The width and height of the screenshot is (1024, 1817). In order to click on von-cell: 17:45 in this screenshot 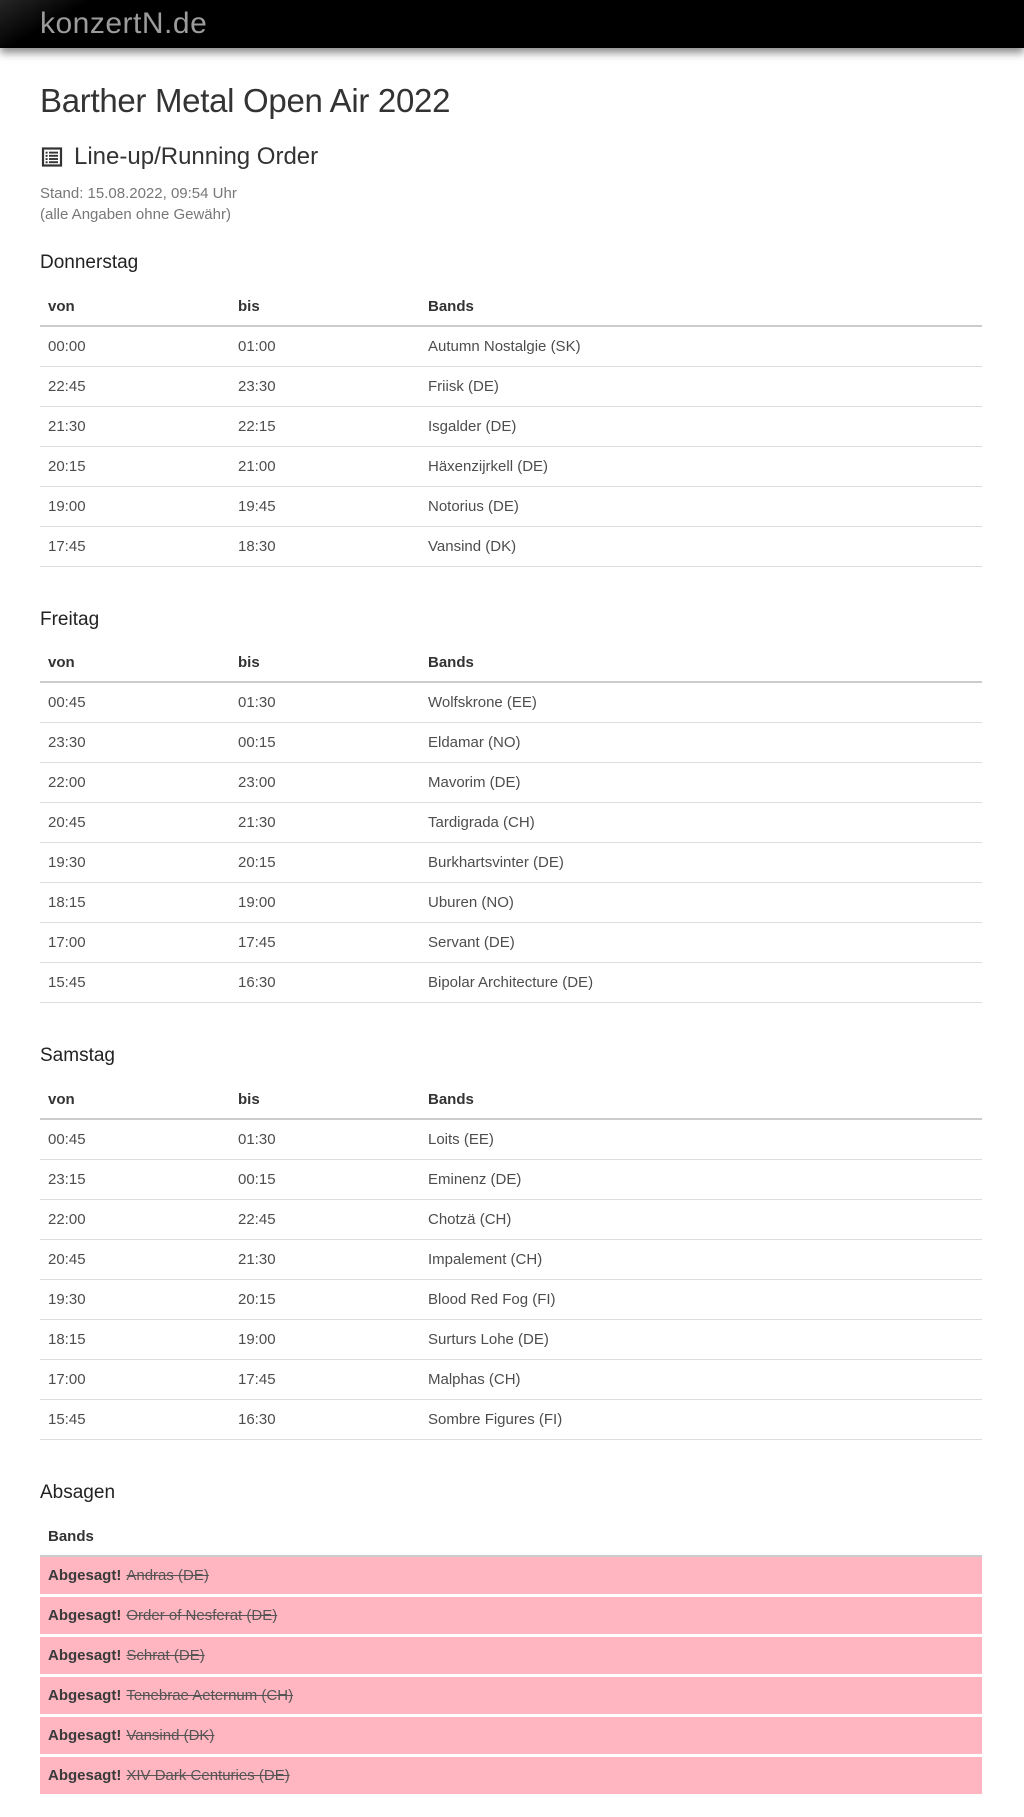, I will do `click(135, 546)`.